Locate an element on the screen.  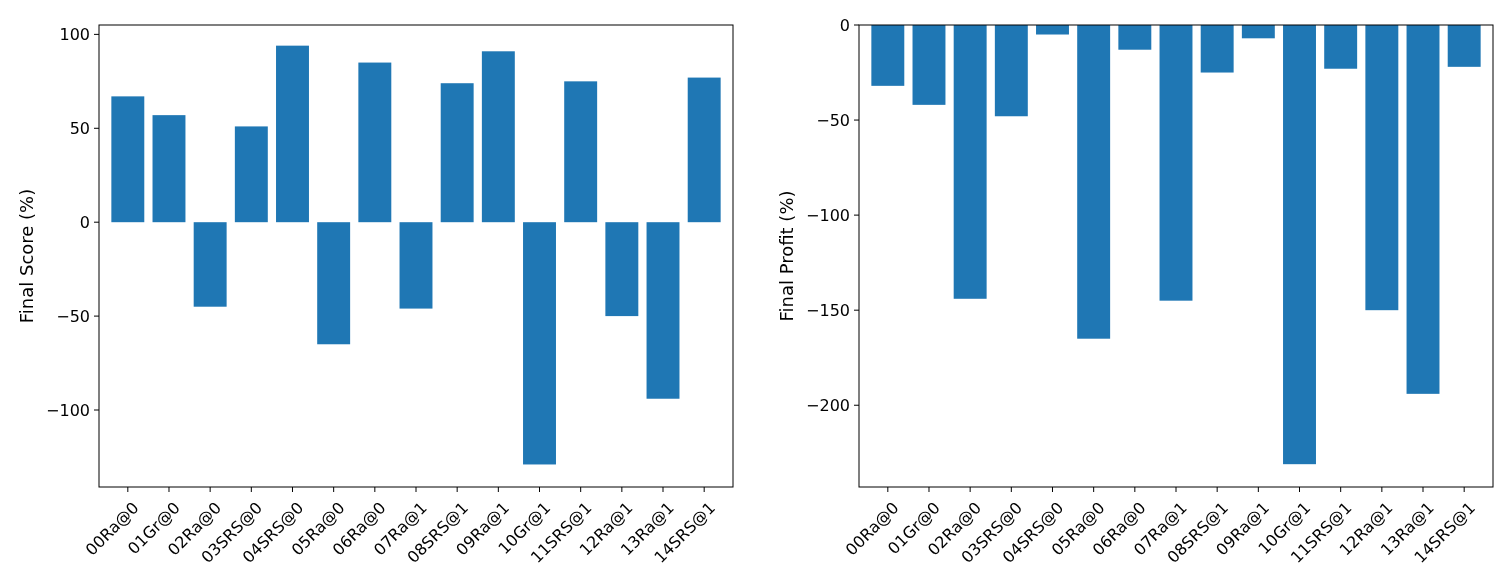
y-tick-label: −150 is located at coordinates (828, 310).